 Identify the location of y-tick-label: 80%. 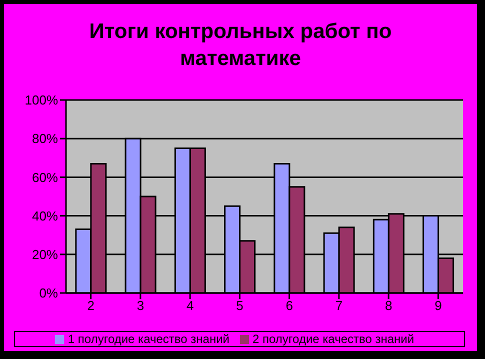
(45, 138).